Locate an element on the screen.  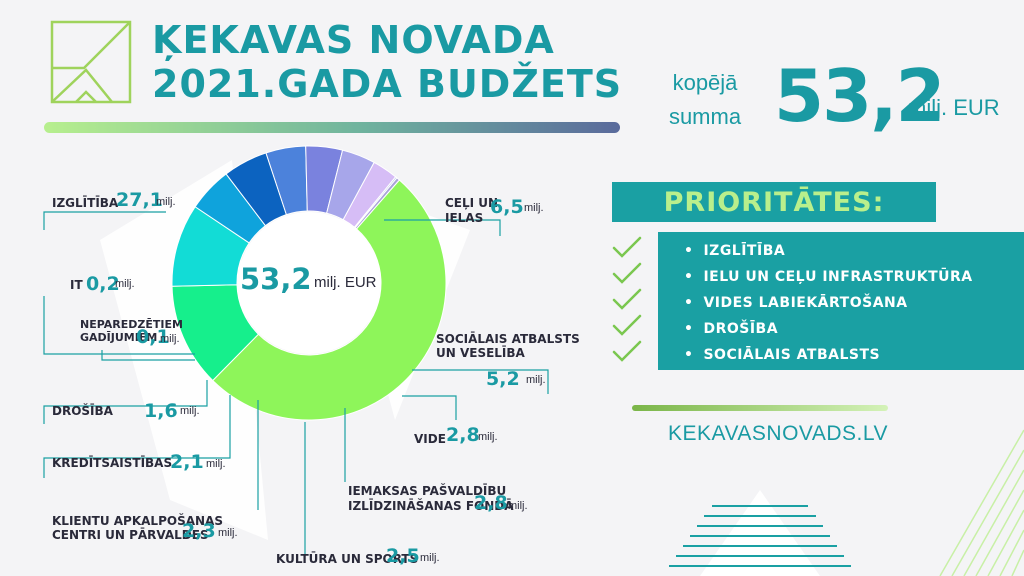
label-drosiba: DROŠĪBA is located at coordinates (82, 411).